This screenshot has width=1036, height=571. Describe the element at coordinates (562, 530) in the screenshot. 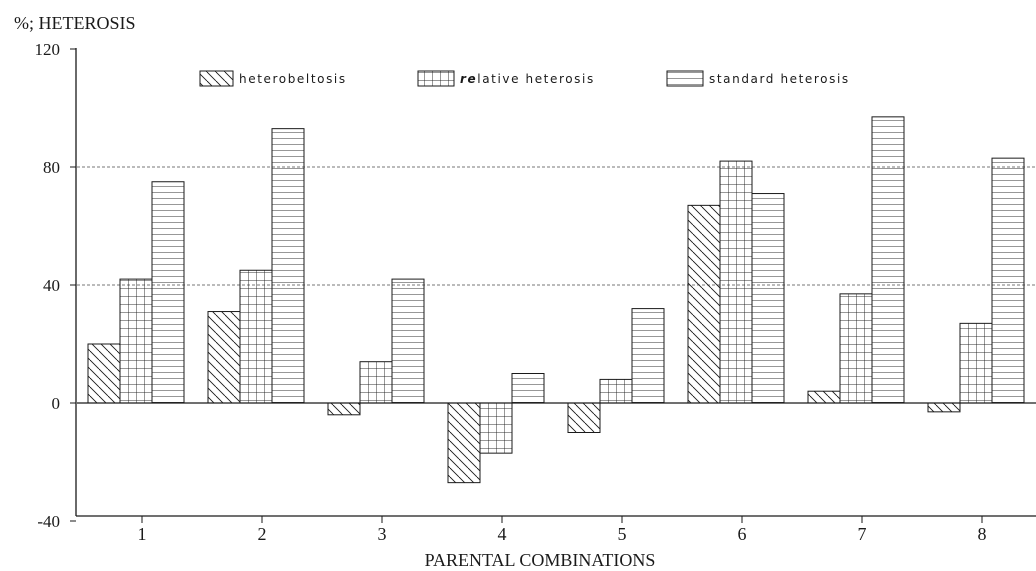

I see `x-axis-ticks: 1 2 3 4 5 6 7 8` at that location.